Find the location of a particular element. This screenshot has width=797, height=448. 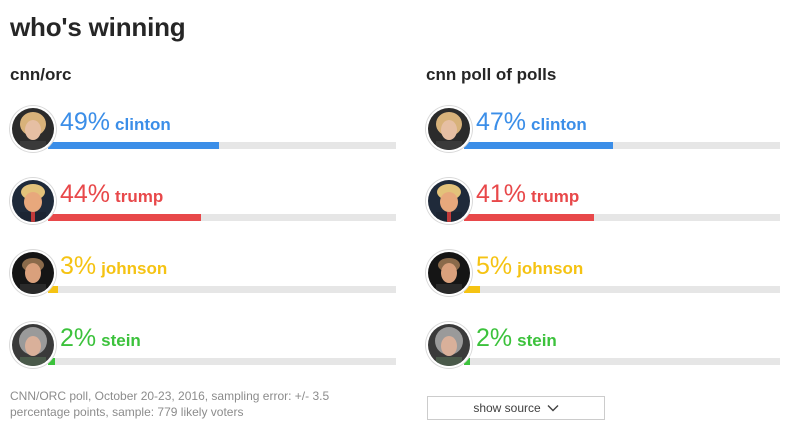

candidate-row-trump: 44% trump is located at coordinates (203, 202).